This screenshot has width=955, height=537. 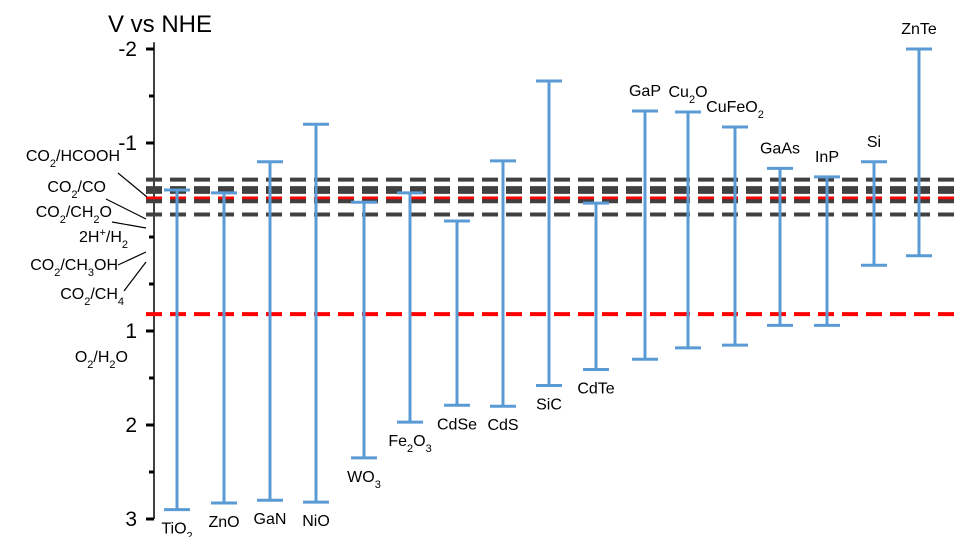 What do you see at coordinates (410, 323) in the screenshot?
I see `band-bar: Fe2O3` at bounding box center [410, 323].